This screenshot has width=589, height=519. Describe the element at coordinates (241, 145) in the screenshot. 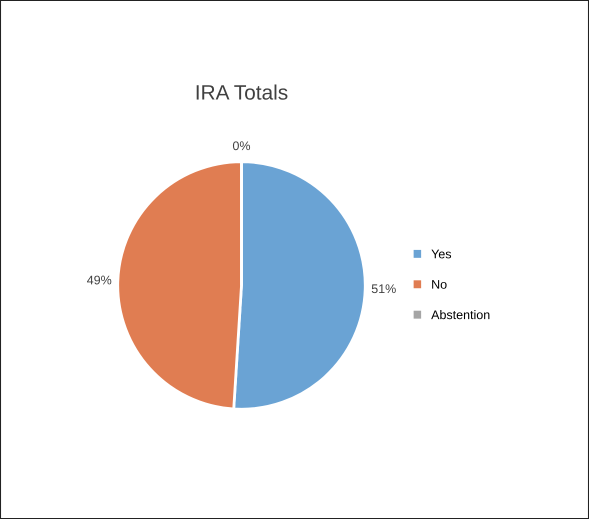

I see `text: 0%` at that location.